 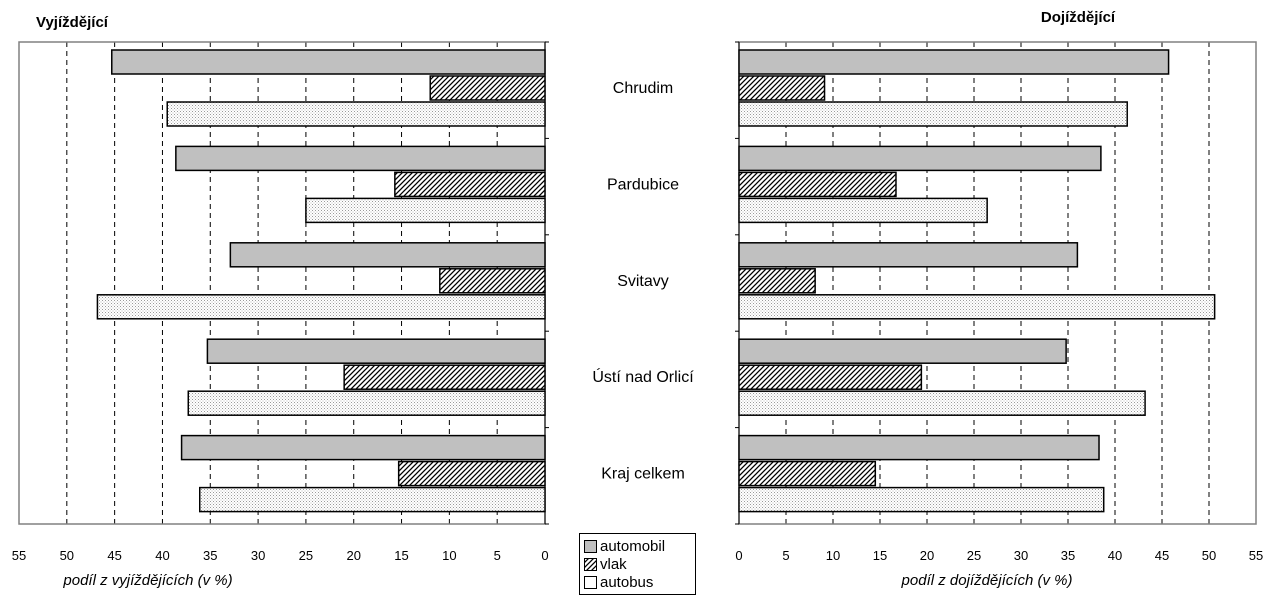 What do you see at coordinates (162, 555) in the screenshot?
I see `chart1-tick-label-40: 40` at bounding box center [162, 555].